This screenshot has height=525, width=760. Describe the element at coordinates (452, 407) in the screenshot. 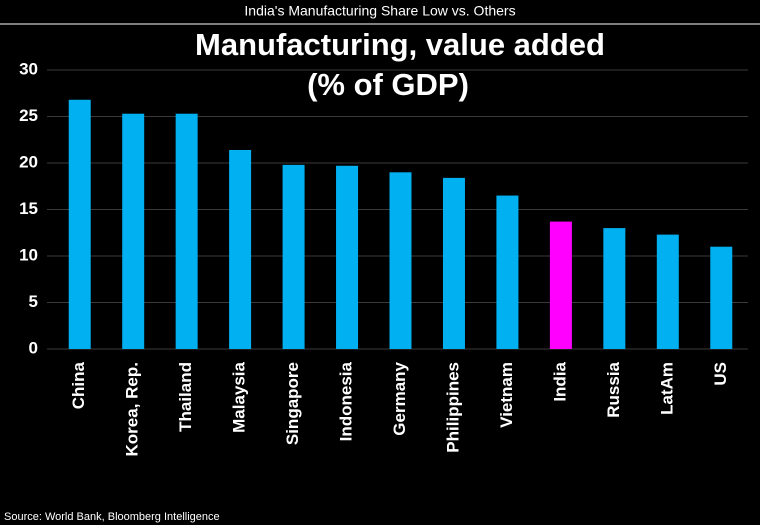

I see `x-tick-label: Philippines` at that location.